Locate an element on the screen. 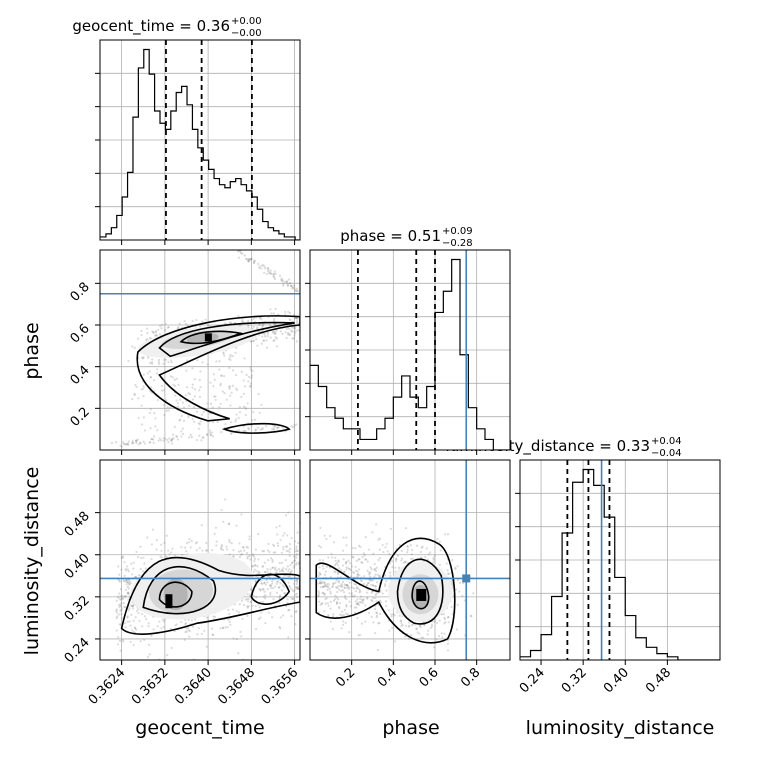 The height and width of the screenshot is (760, 760). panel-frame is located at coordinates (200, 140).